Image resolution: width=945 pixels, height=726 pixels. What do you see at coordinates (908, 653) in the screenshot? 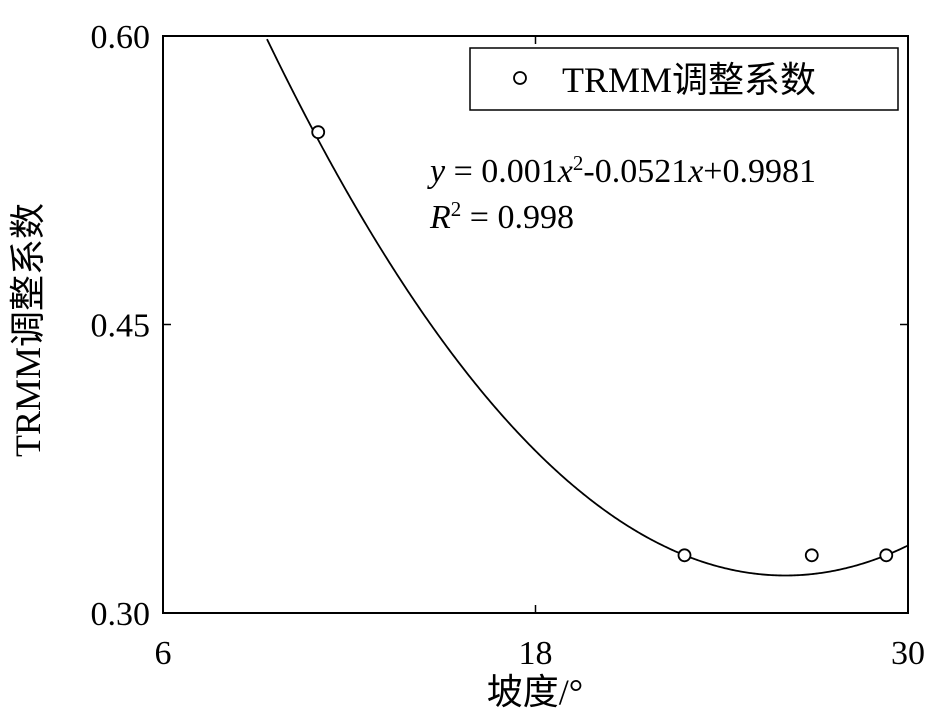
I see `x-tick-label: 30` at bounding box center [908, 653].